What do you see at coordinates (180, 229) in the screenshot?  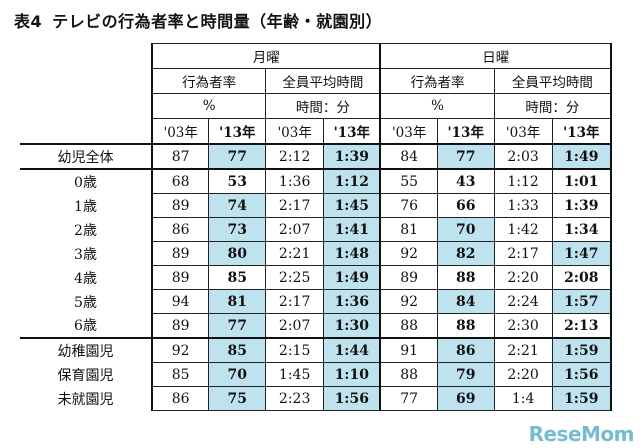 I see `data-cell: 86` at bounding box center [180, 229].